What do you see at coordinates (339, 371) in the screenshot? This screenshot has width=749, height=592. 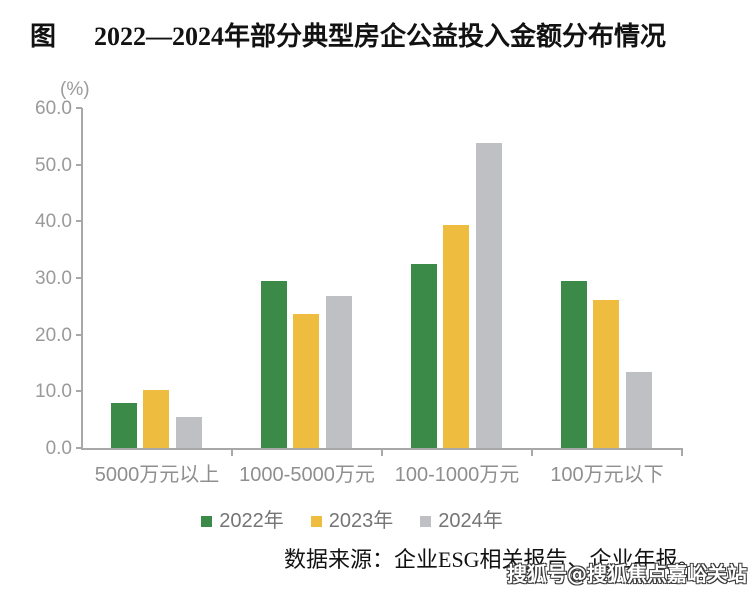 I see `bar-2024-cat2` at bounding box center [339, 371].